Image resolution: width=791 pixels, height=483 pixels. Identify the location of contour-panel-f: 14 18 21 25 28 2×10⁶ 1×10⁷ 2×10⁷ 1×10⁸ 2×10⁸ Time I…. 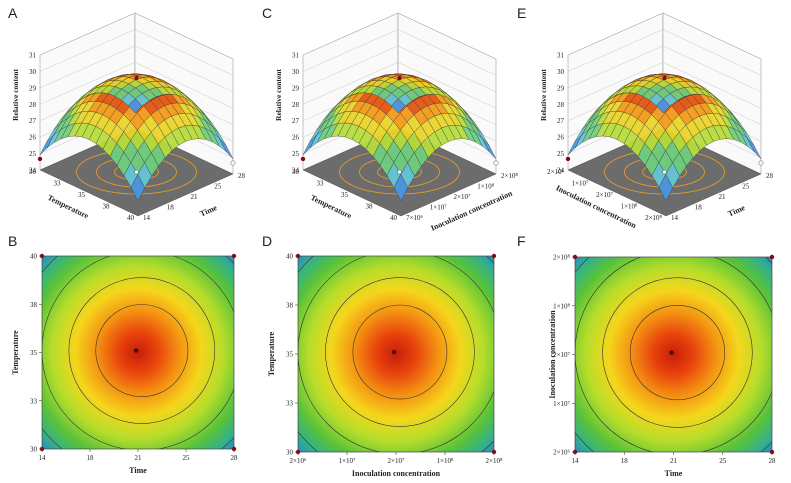
(662, 366).